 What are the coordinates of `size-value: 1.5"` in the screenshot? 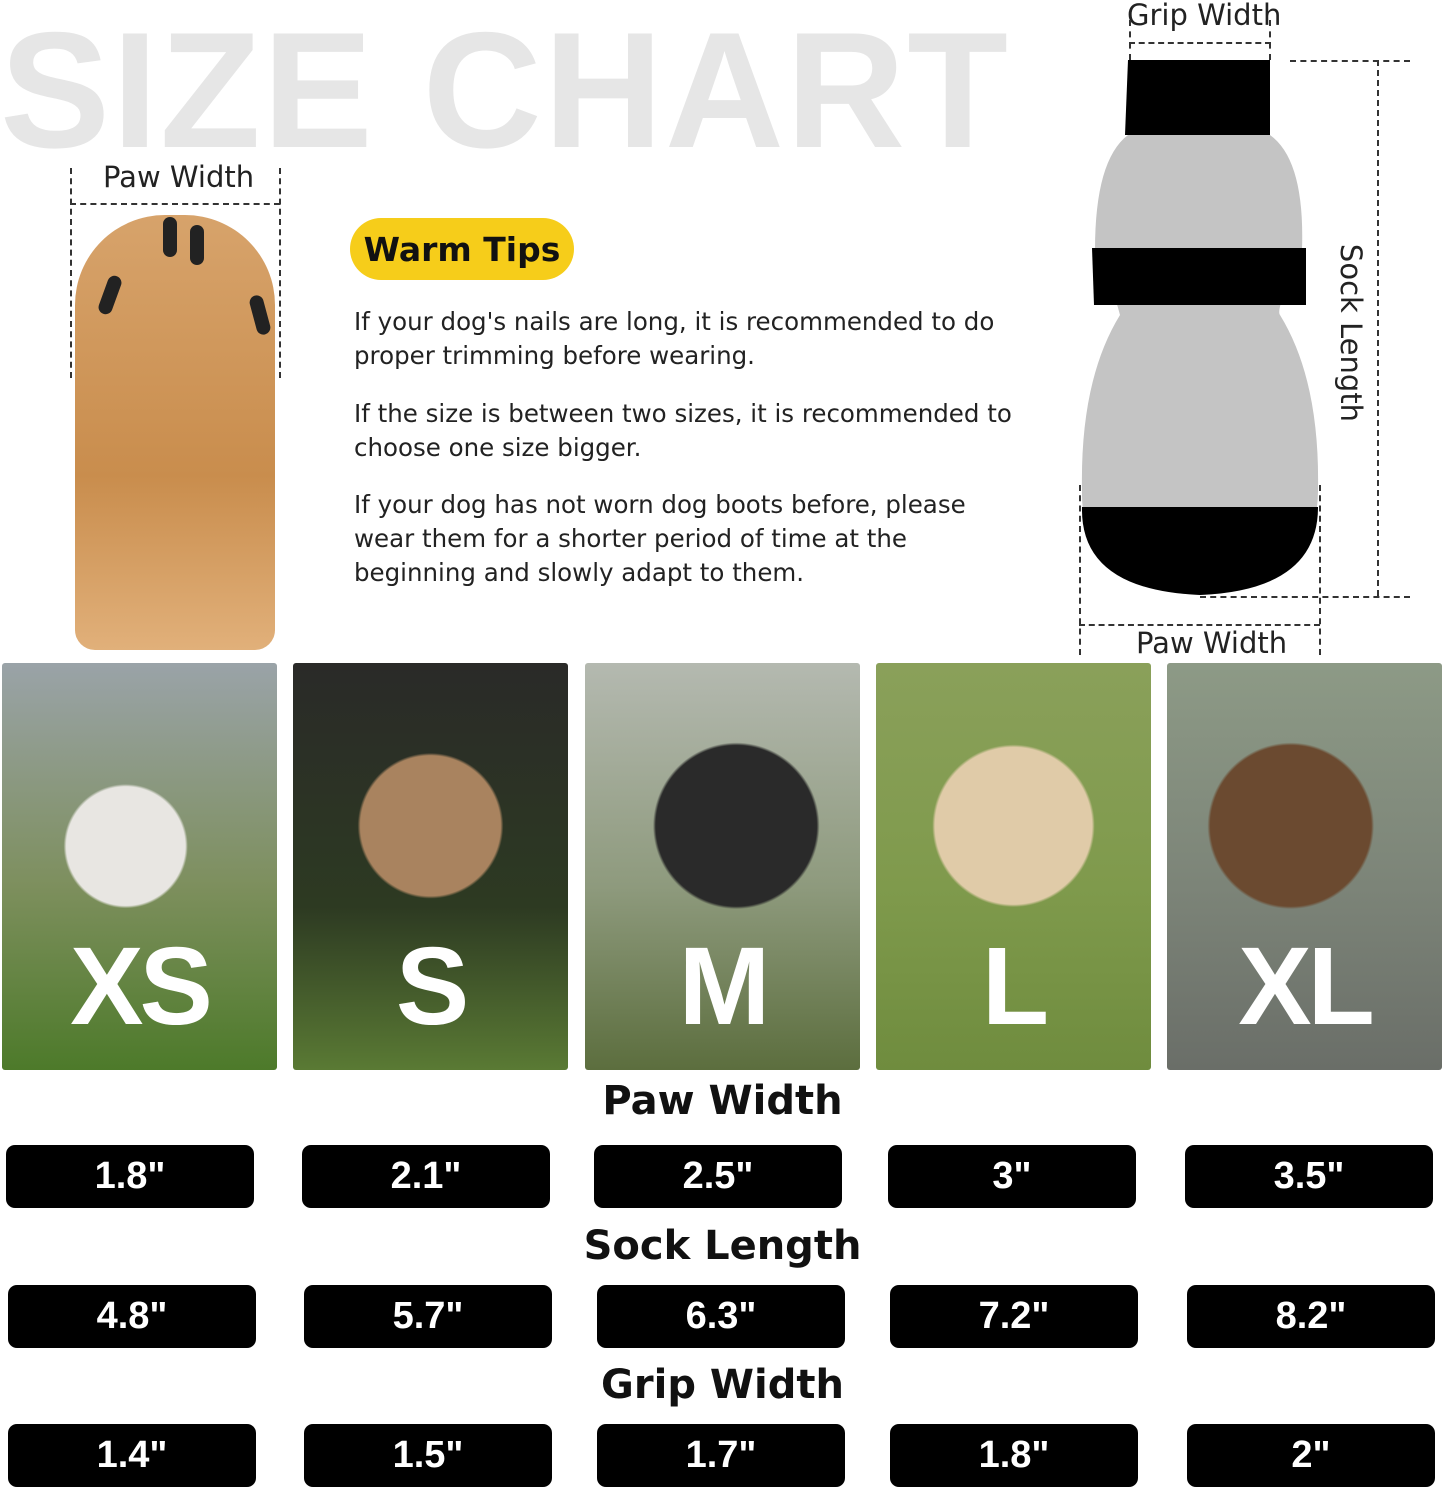 It's located at (428, 1455).